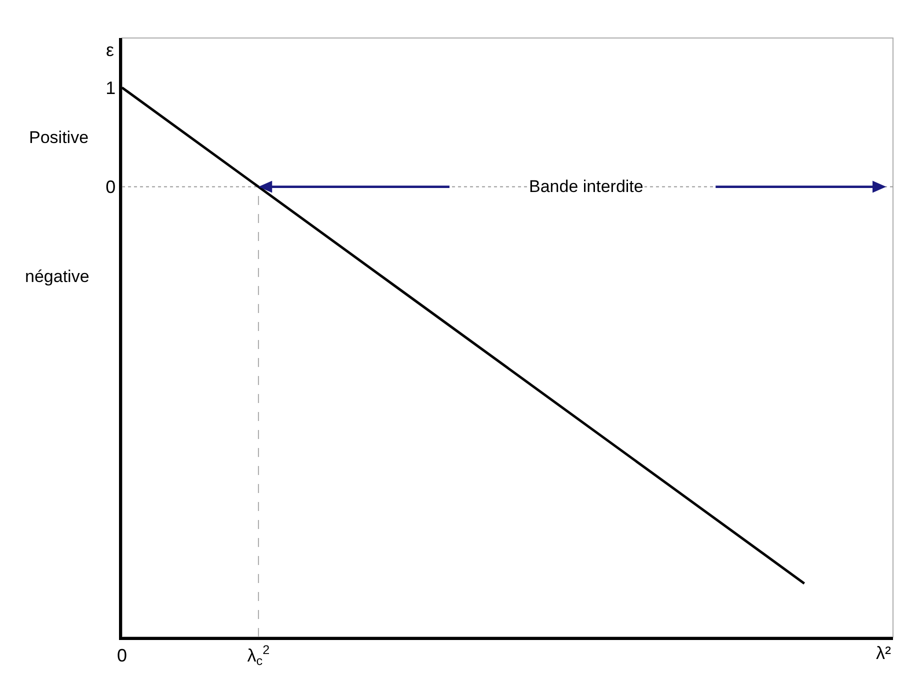 The image size is (910, 680). Describe the element at coordinates (111, 88) in the screenshot. I see `y-tick-label: 1` at that location.